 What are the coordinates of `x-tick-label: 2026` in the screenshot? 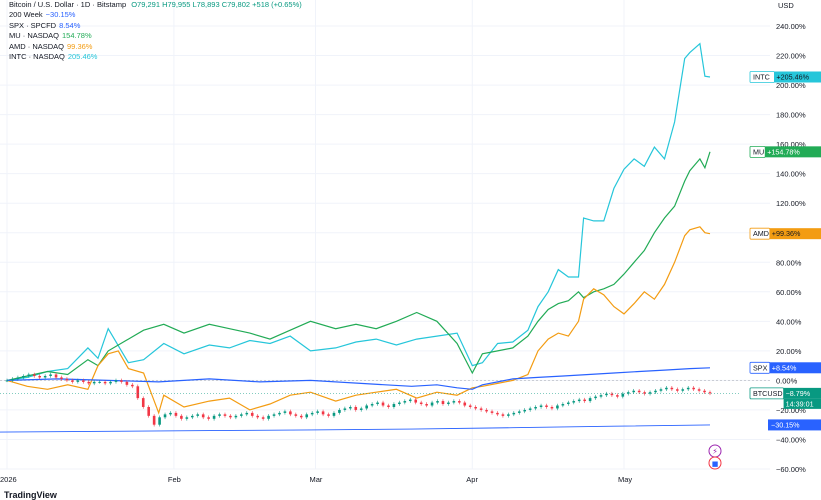 It's located at (8, 479).